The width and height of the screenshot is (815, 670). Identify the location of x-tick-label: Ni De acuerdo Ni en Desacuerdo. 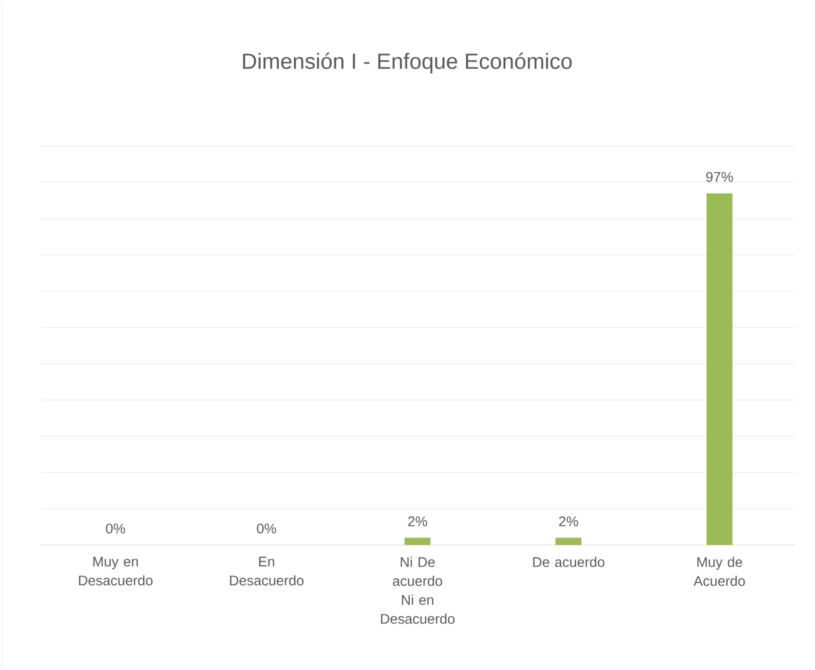
(418, 590).